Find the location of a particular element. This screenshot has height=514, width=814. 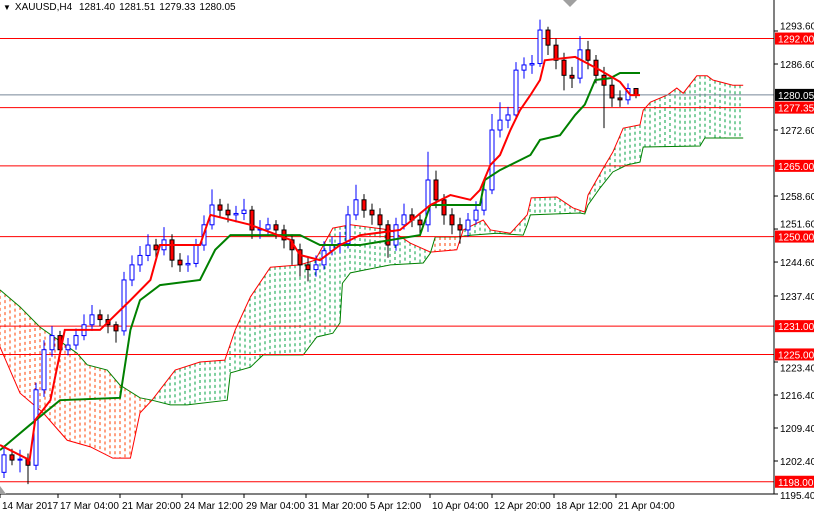

level-price-tag: 1277.35 is located at coordinates (796, 109).